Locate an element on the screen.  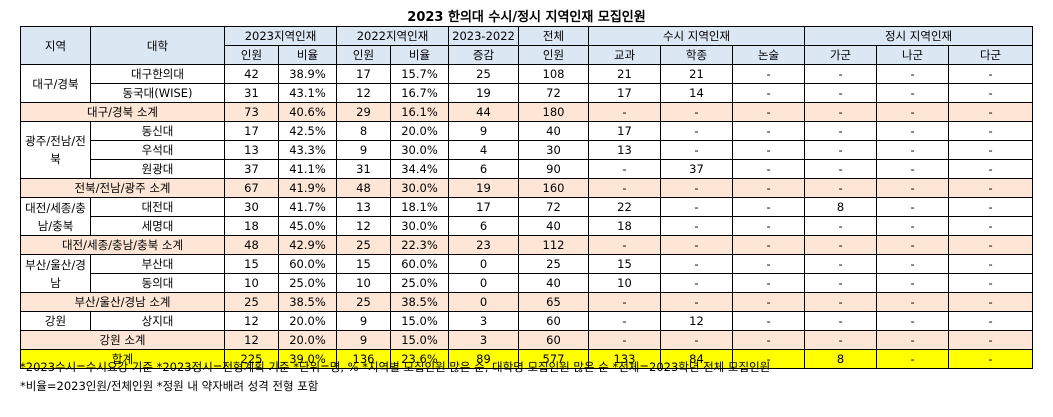
cell-total: 180 is located at coordinates (553, 112).